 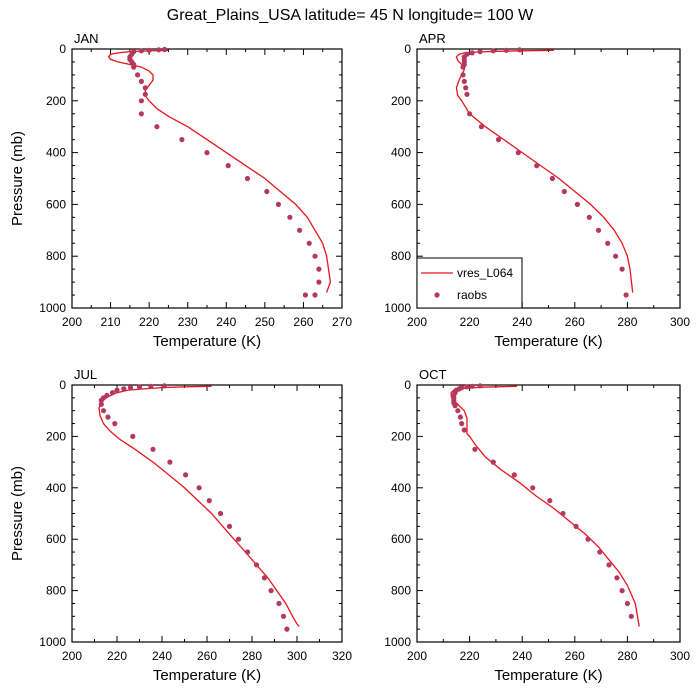 I want to click on y-tick-label: 400, so click(x=56, y=488).